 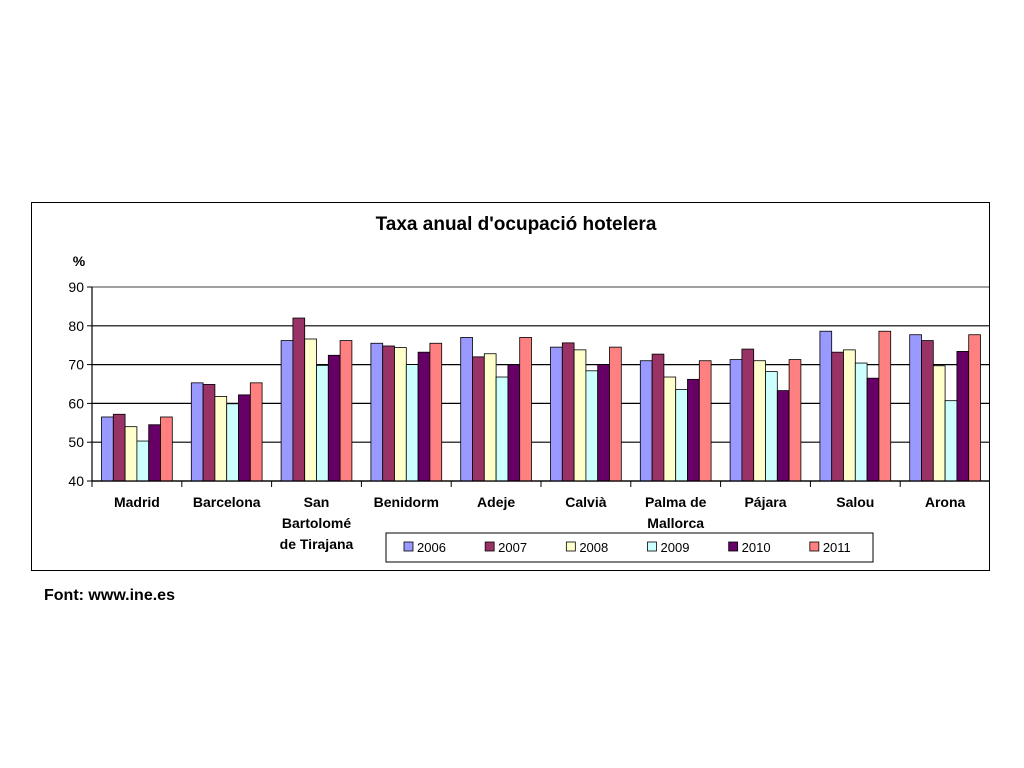 What do you see at coordinates (756, 547) in the screenshot?
I see `legend-label: 2010` at bounding box center [756, 547].